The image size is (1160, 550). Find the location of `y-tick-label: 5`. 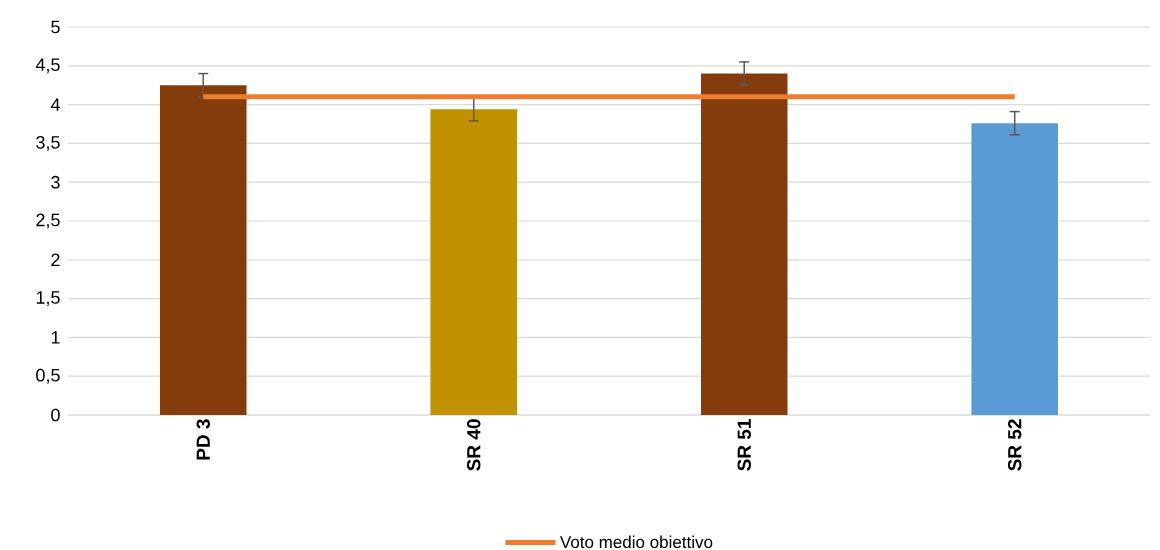

y-tick-label: 5 is located at coordinates (55, 27).